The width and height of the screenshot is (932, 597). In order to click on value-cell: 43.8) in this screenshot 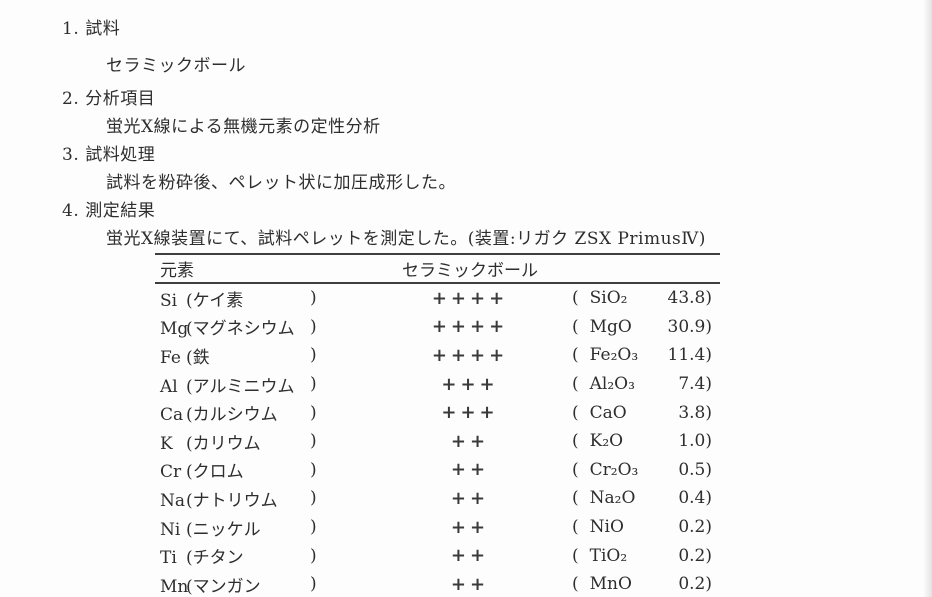, I will do `click(693, 298)`.